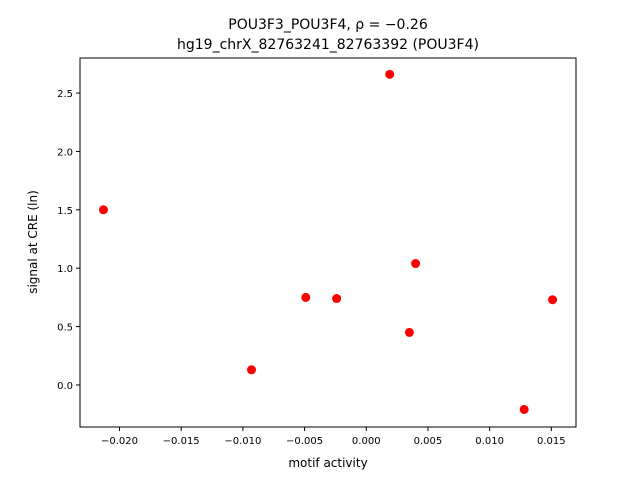 The height and width of the screenshot is (480, 640). I want to click on y-tick-label: 1.0, so click(65, 269).